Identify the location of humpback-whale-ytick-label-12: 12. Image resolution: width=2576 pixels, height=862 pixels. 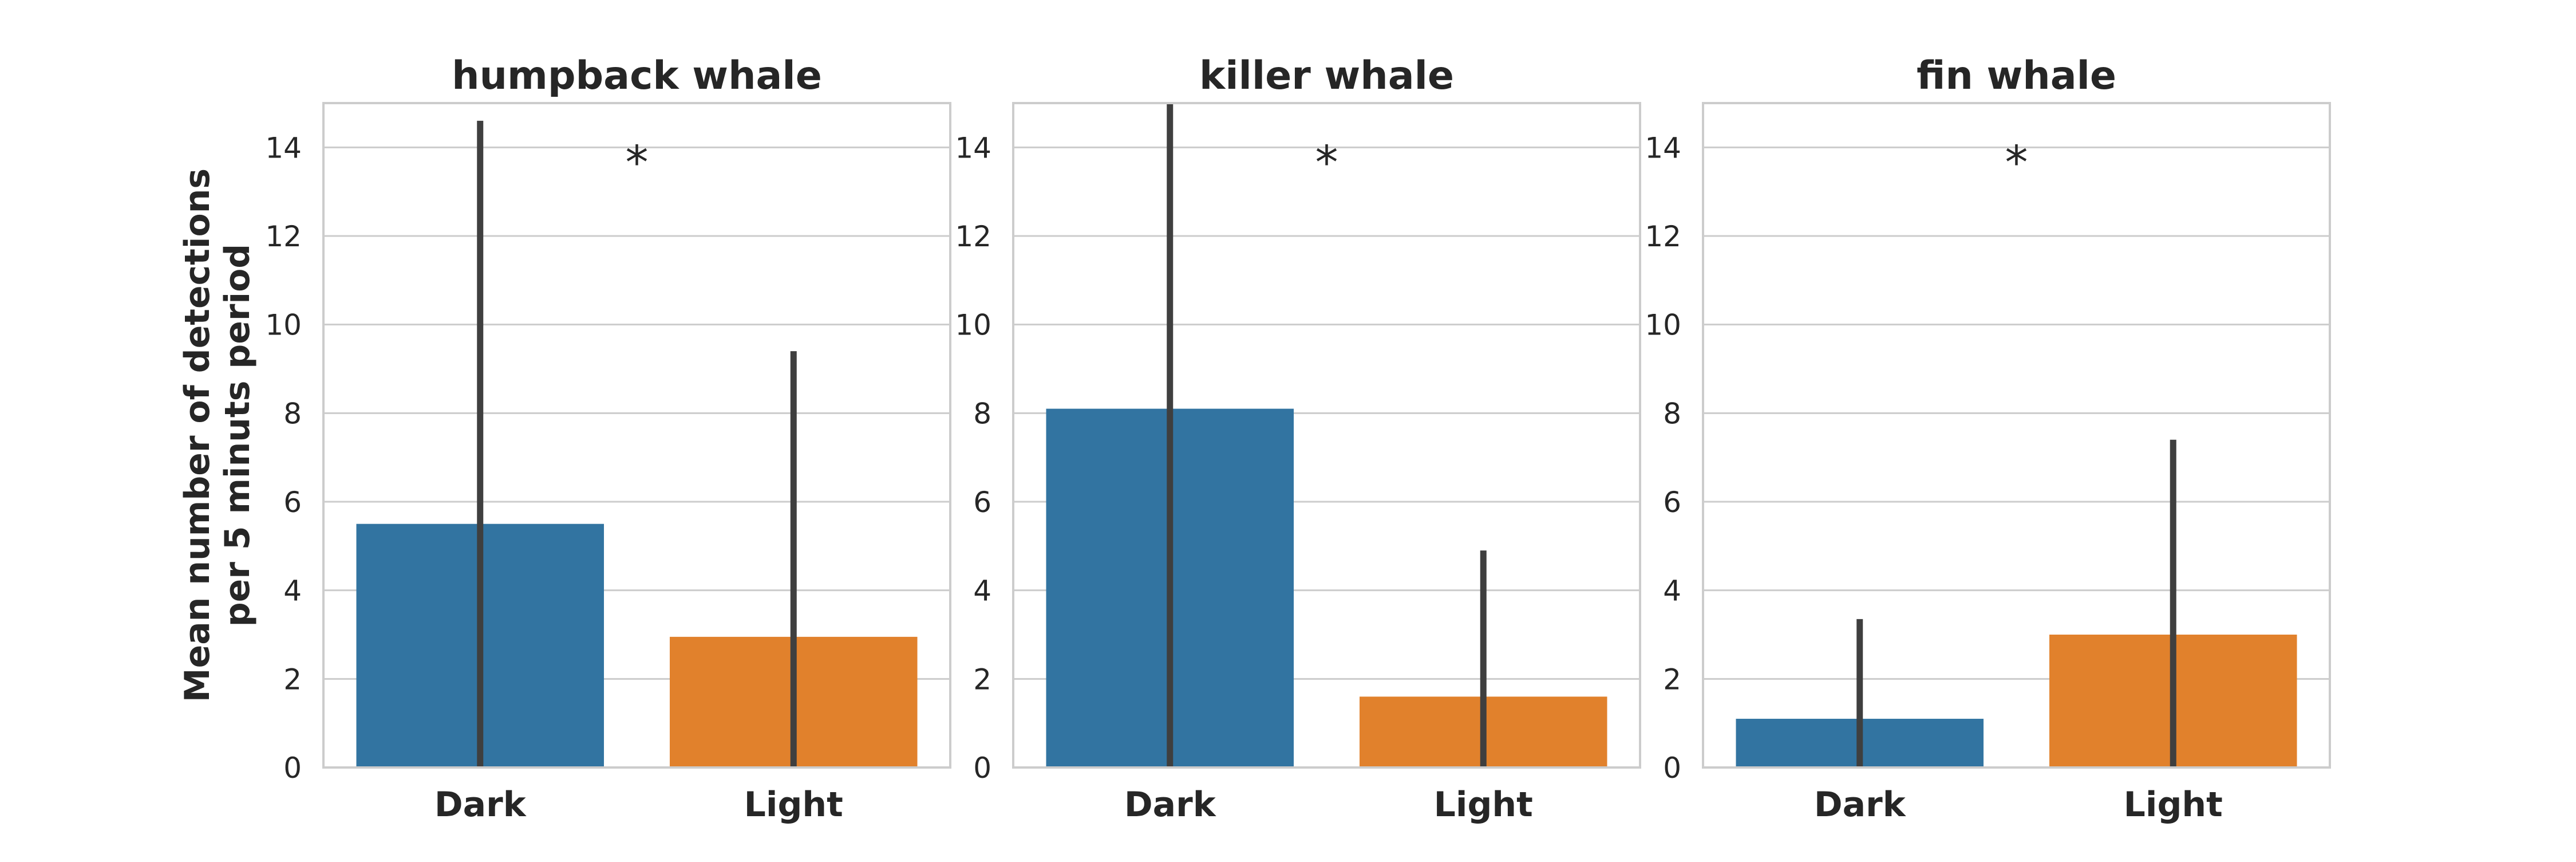
(283, 236).